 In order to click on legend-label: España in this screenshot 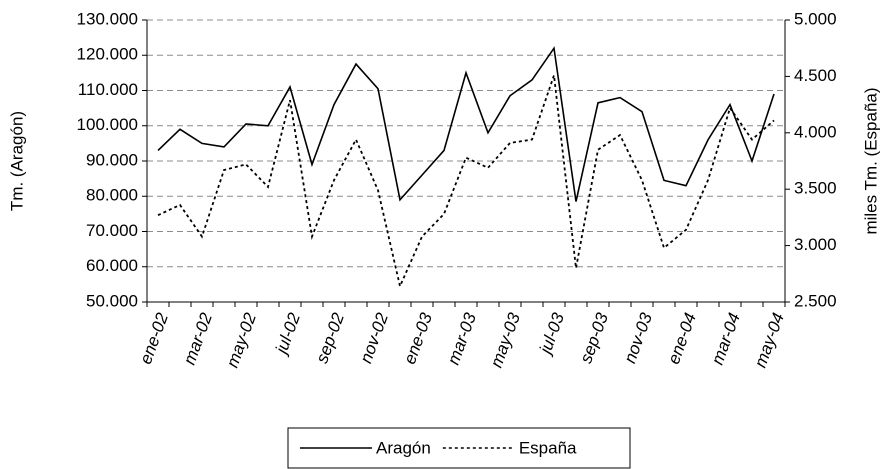, I will do `click(548, 447)`.